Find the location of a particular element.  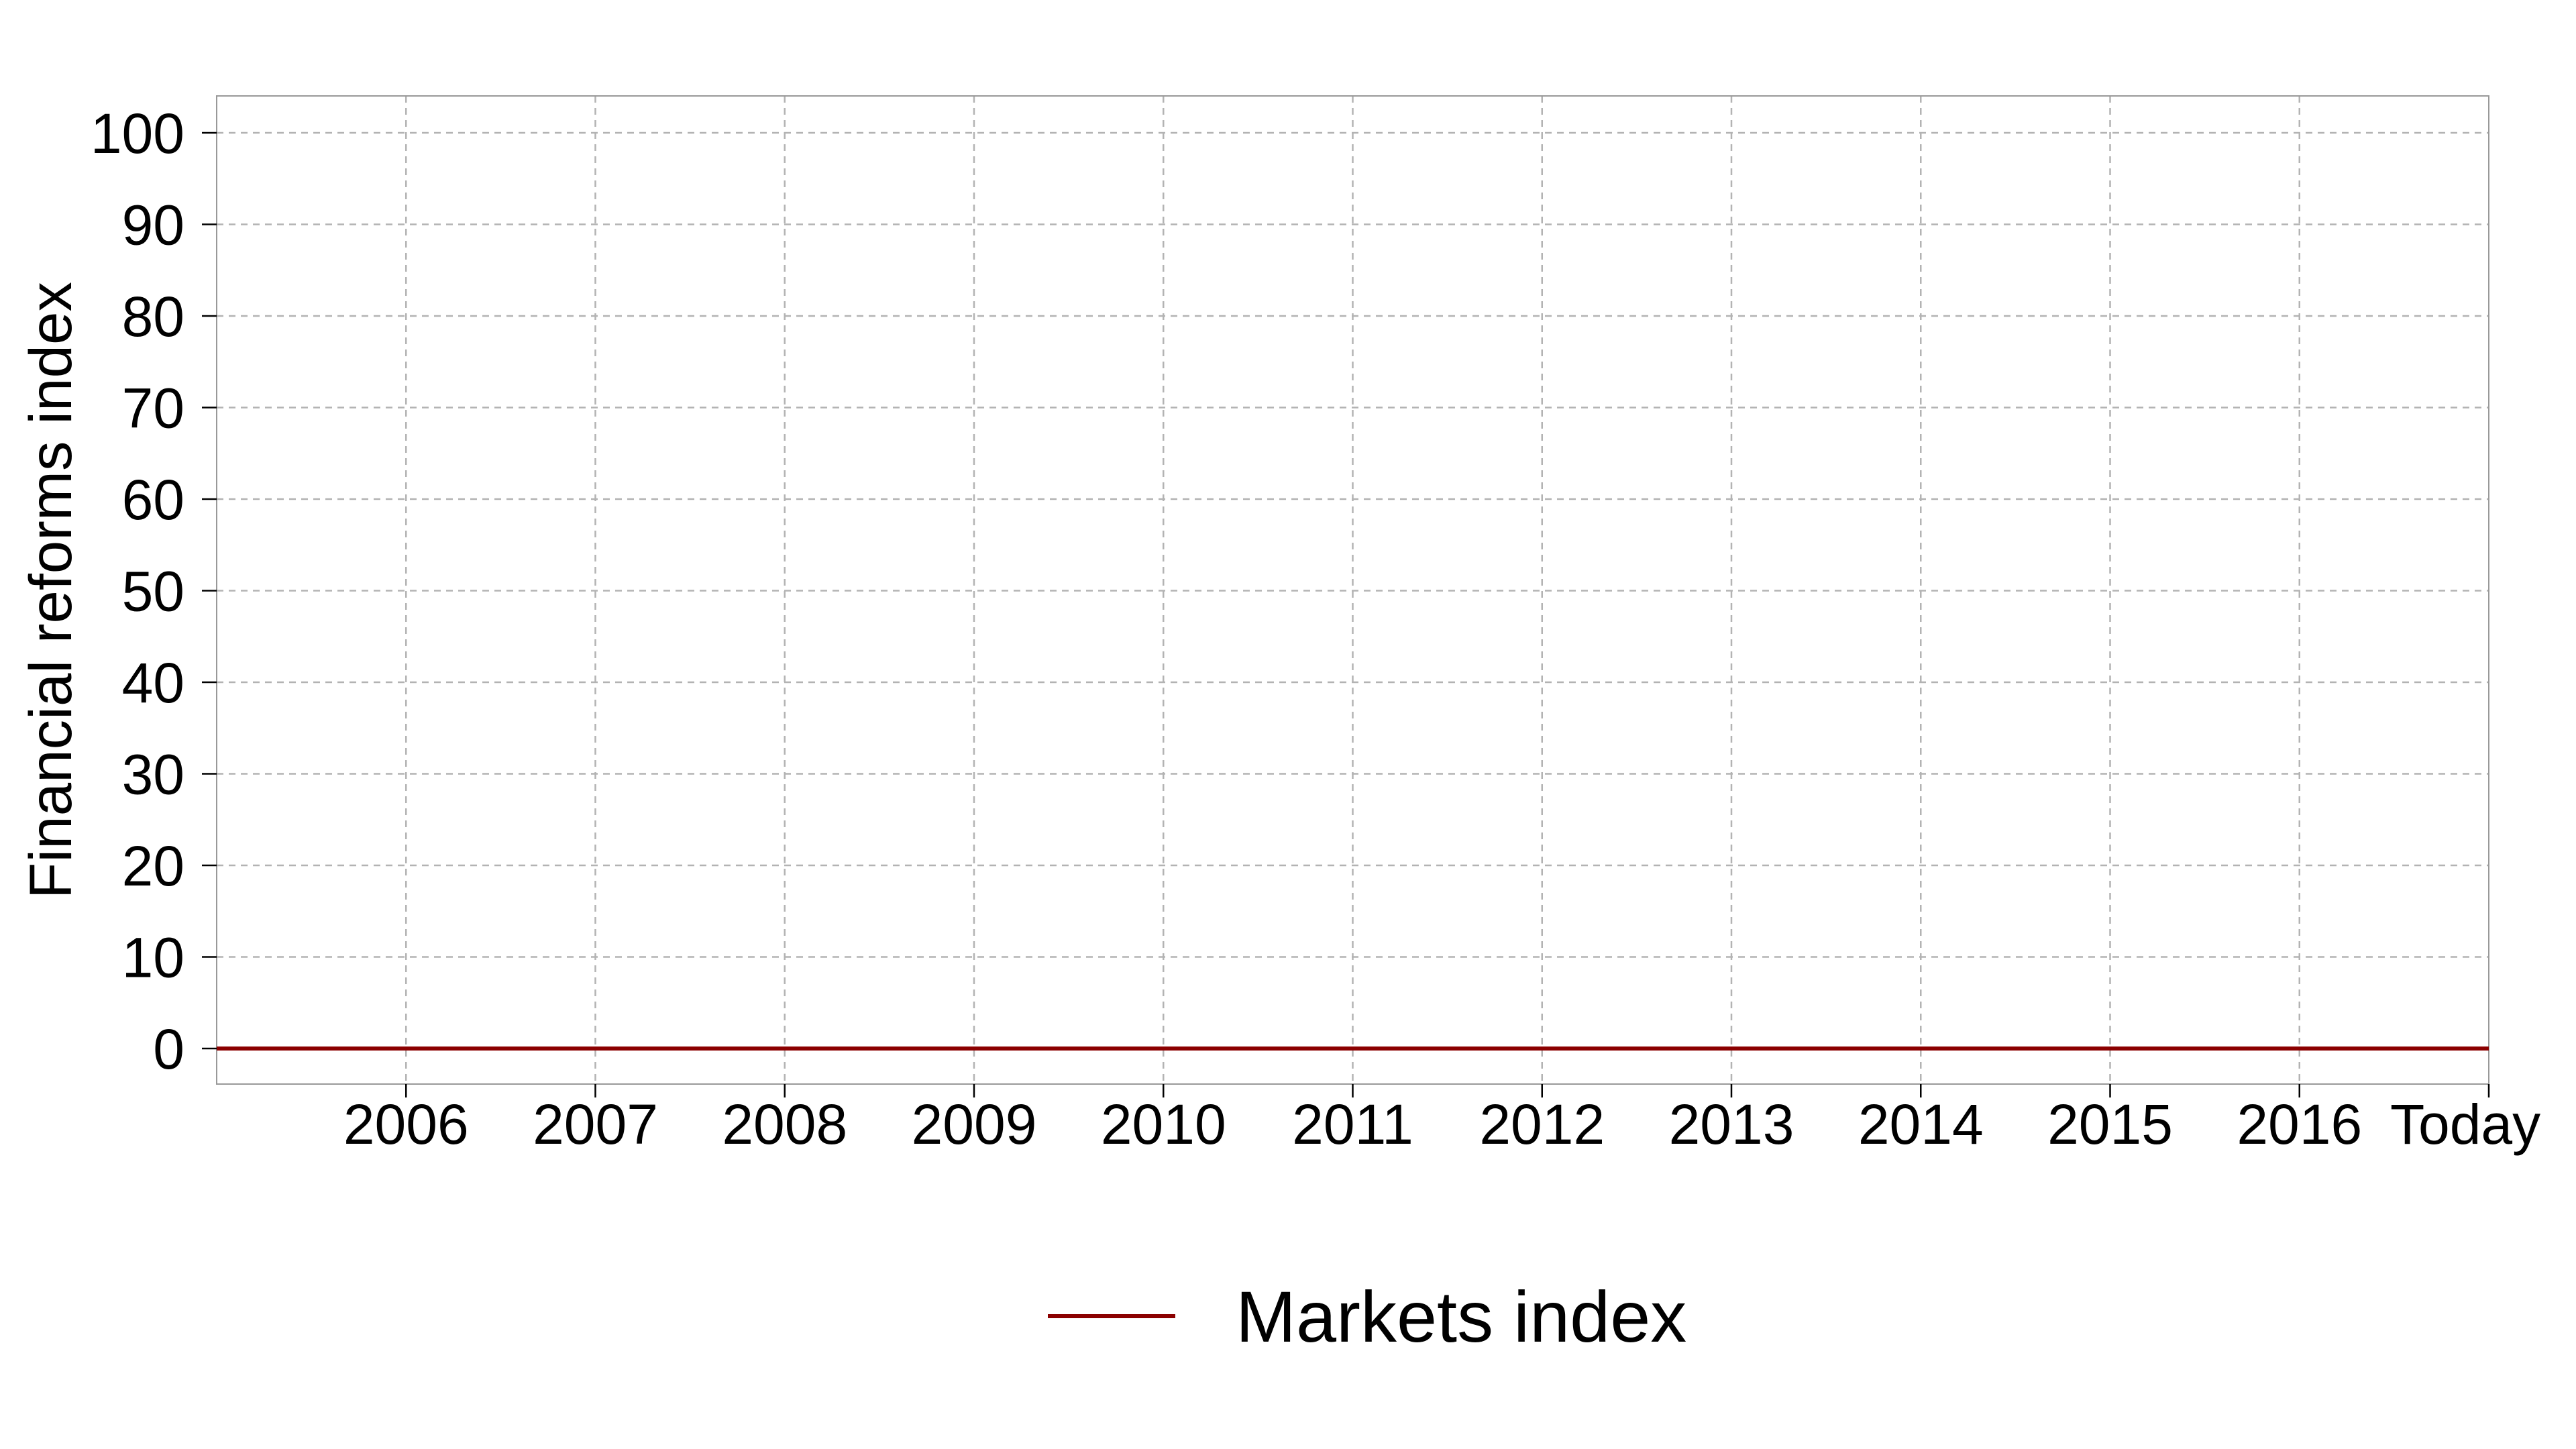

x-tick-label: 2008 is located at coordinates (784, 1124).